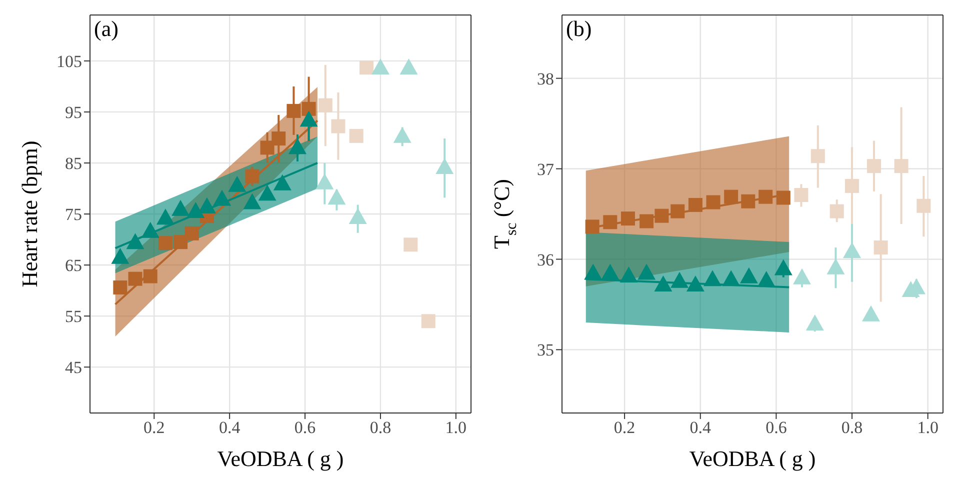 The image size is (961, 483). What do you see at coordinates (73, 316) in the screenshot?
I see `y-tick-label: 55` at bounding box center [73, 316].